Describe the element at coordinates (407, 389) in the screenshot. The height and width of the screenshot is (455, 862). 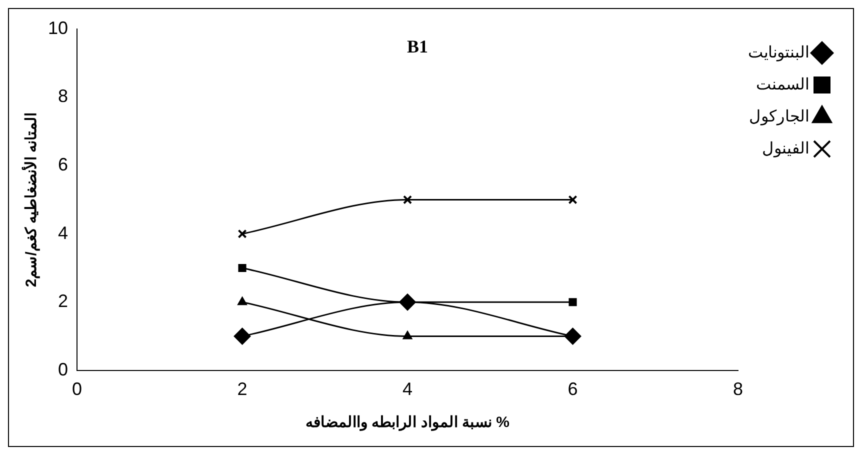
I see `x-tick-label: 4` at that location.